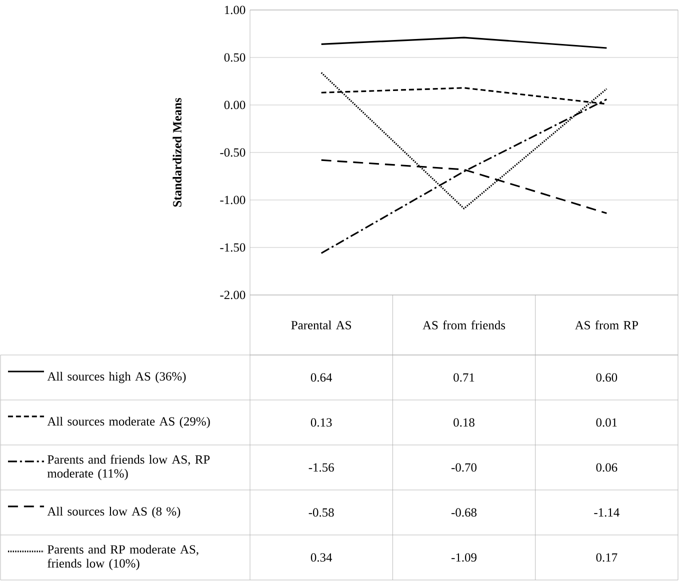 Image resolution: width=680 pixels, height=581 pixels. I want to click on data-label: 0.13, so click(321, 422).